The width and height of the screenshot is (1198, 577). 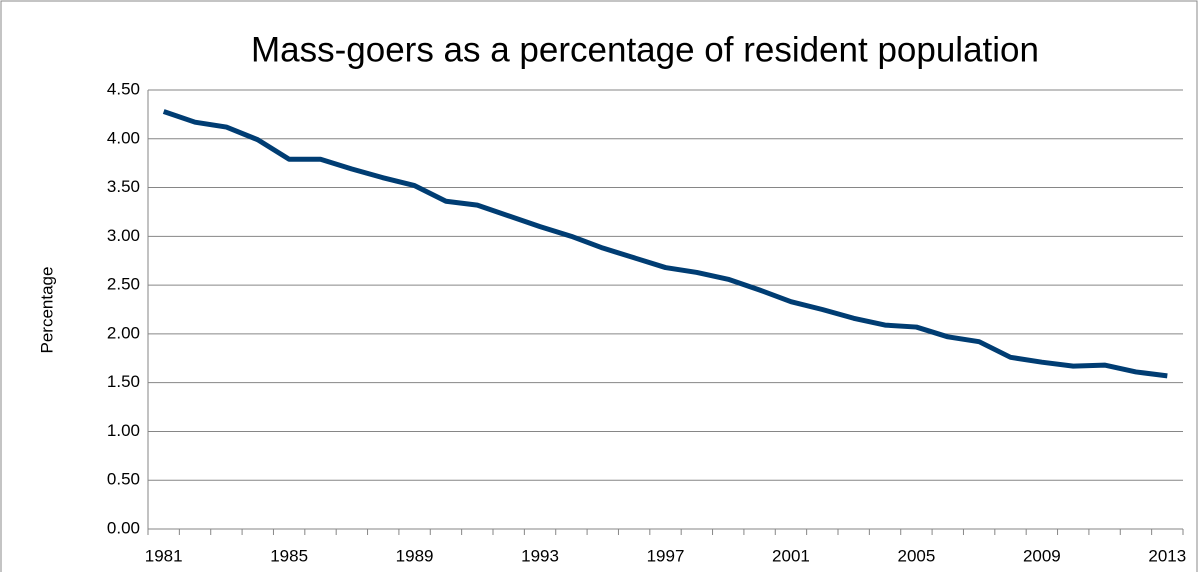 I want to click on y-tick-label: 3.00, so click(x=123, y=235).